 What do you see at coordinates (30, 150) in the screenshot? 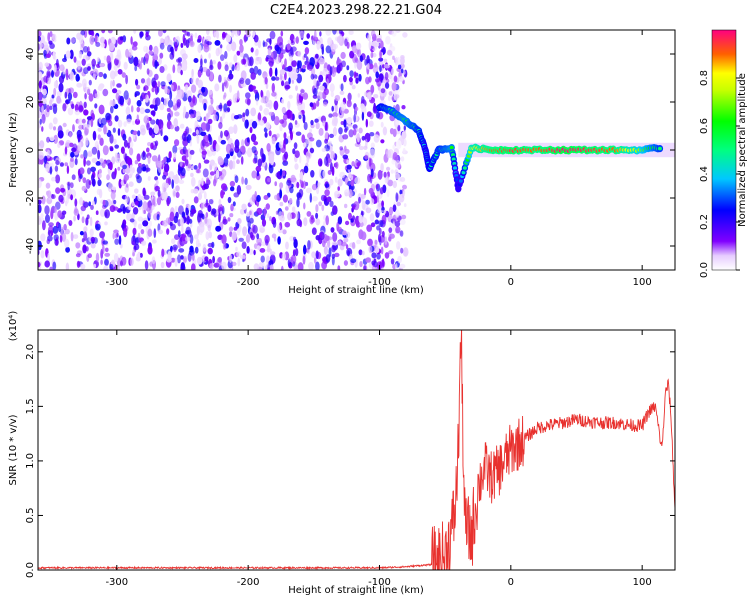
I see `heatmap-y-tick-label: 0` at bounding box center [30, 150].